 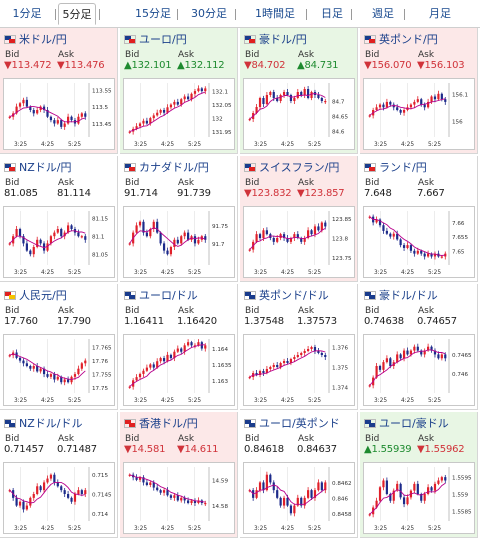 I want to click on mini-candle-chart: 7.66 7.655 7.65 3:25 4:25 5:25, so click(x=419, y=242).